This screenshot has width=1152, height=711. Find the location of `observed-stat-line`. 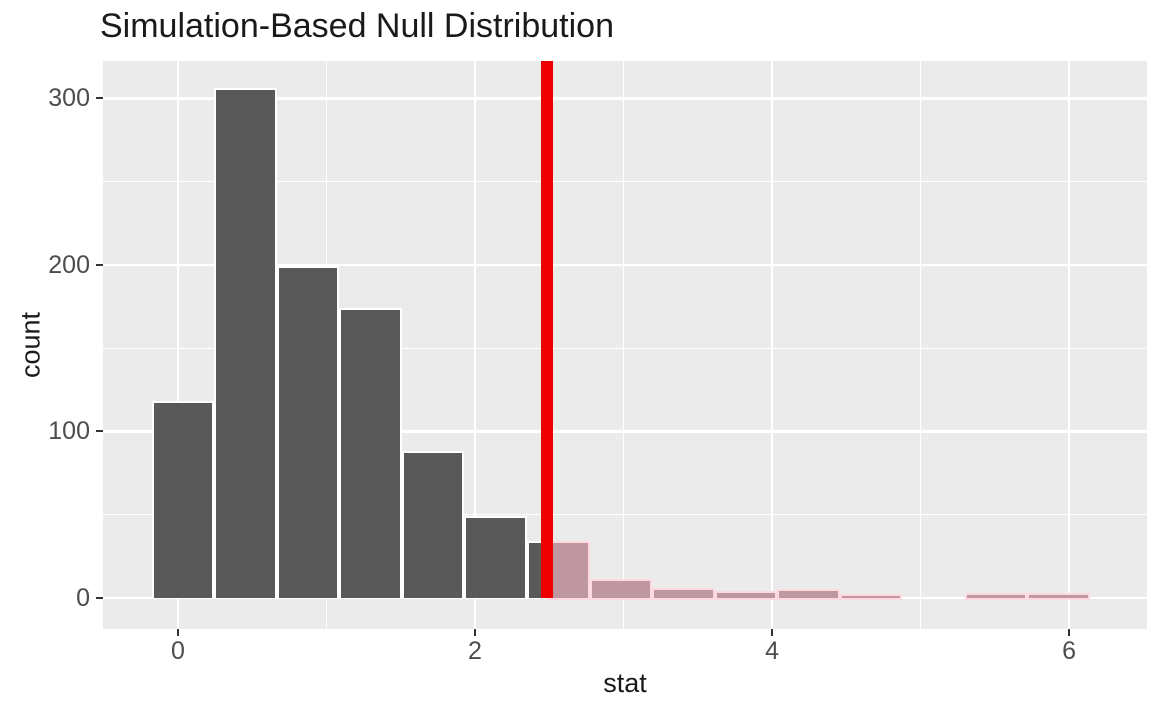

observed-stat-line is located at coordinates (547, 330).